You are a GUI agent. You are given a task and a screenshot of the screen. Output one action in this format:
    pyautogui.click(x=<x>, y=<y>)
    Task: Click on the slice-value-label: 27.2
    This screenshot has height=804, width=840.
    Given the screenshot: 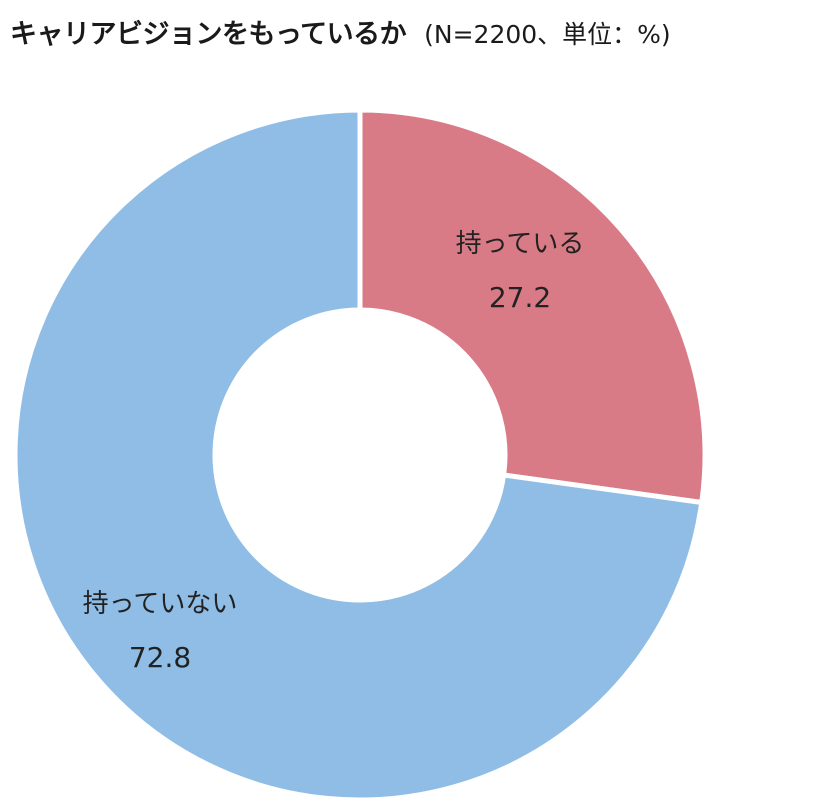 What is the action you would take?
    pyautogui.click(x=520, y=297)
    